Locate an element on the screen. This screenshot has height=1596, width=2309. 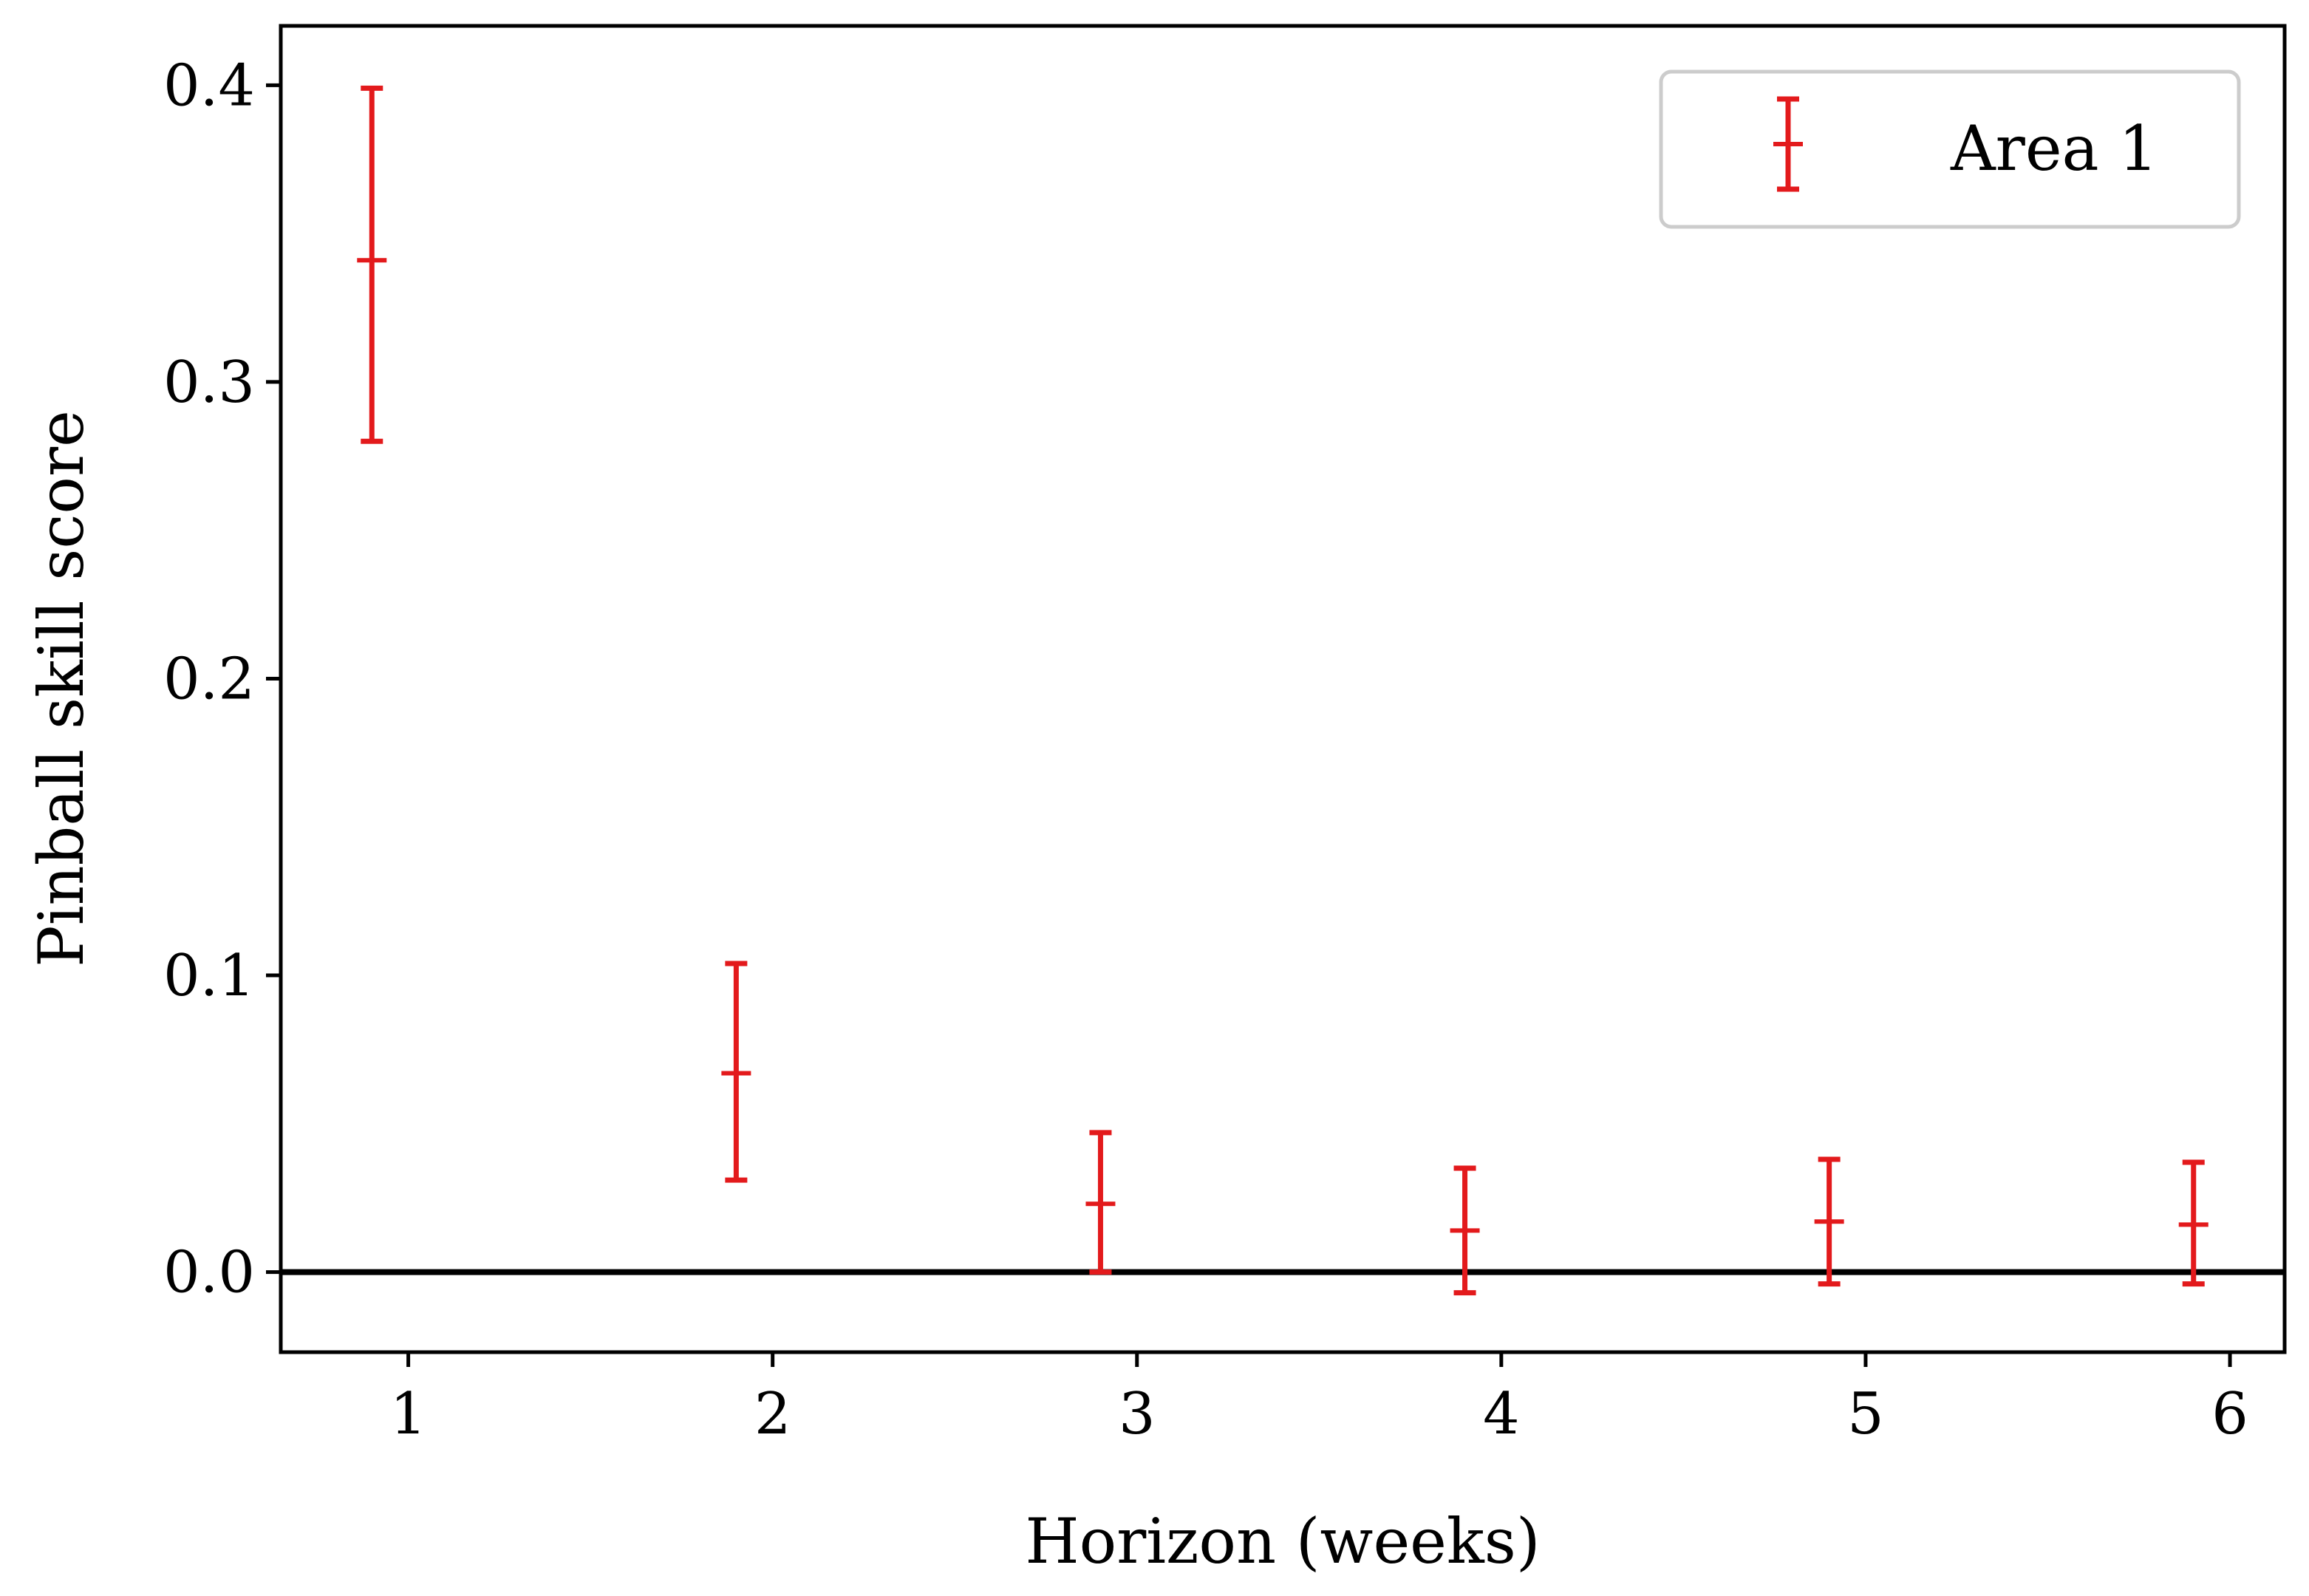
x-tick-label: 3 is located at coordinates (1137, 1414).